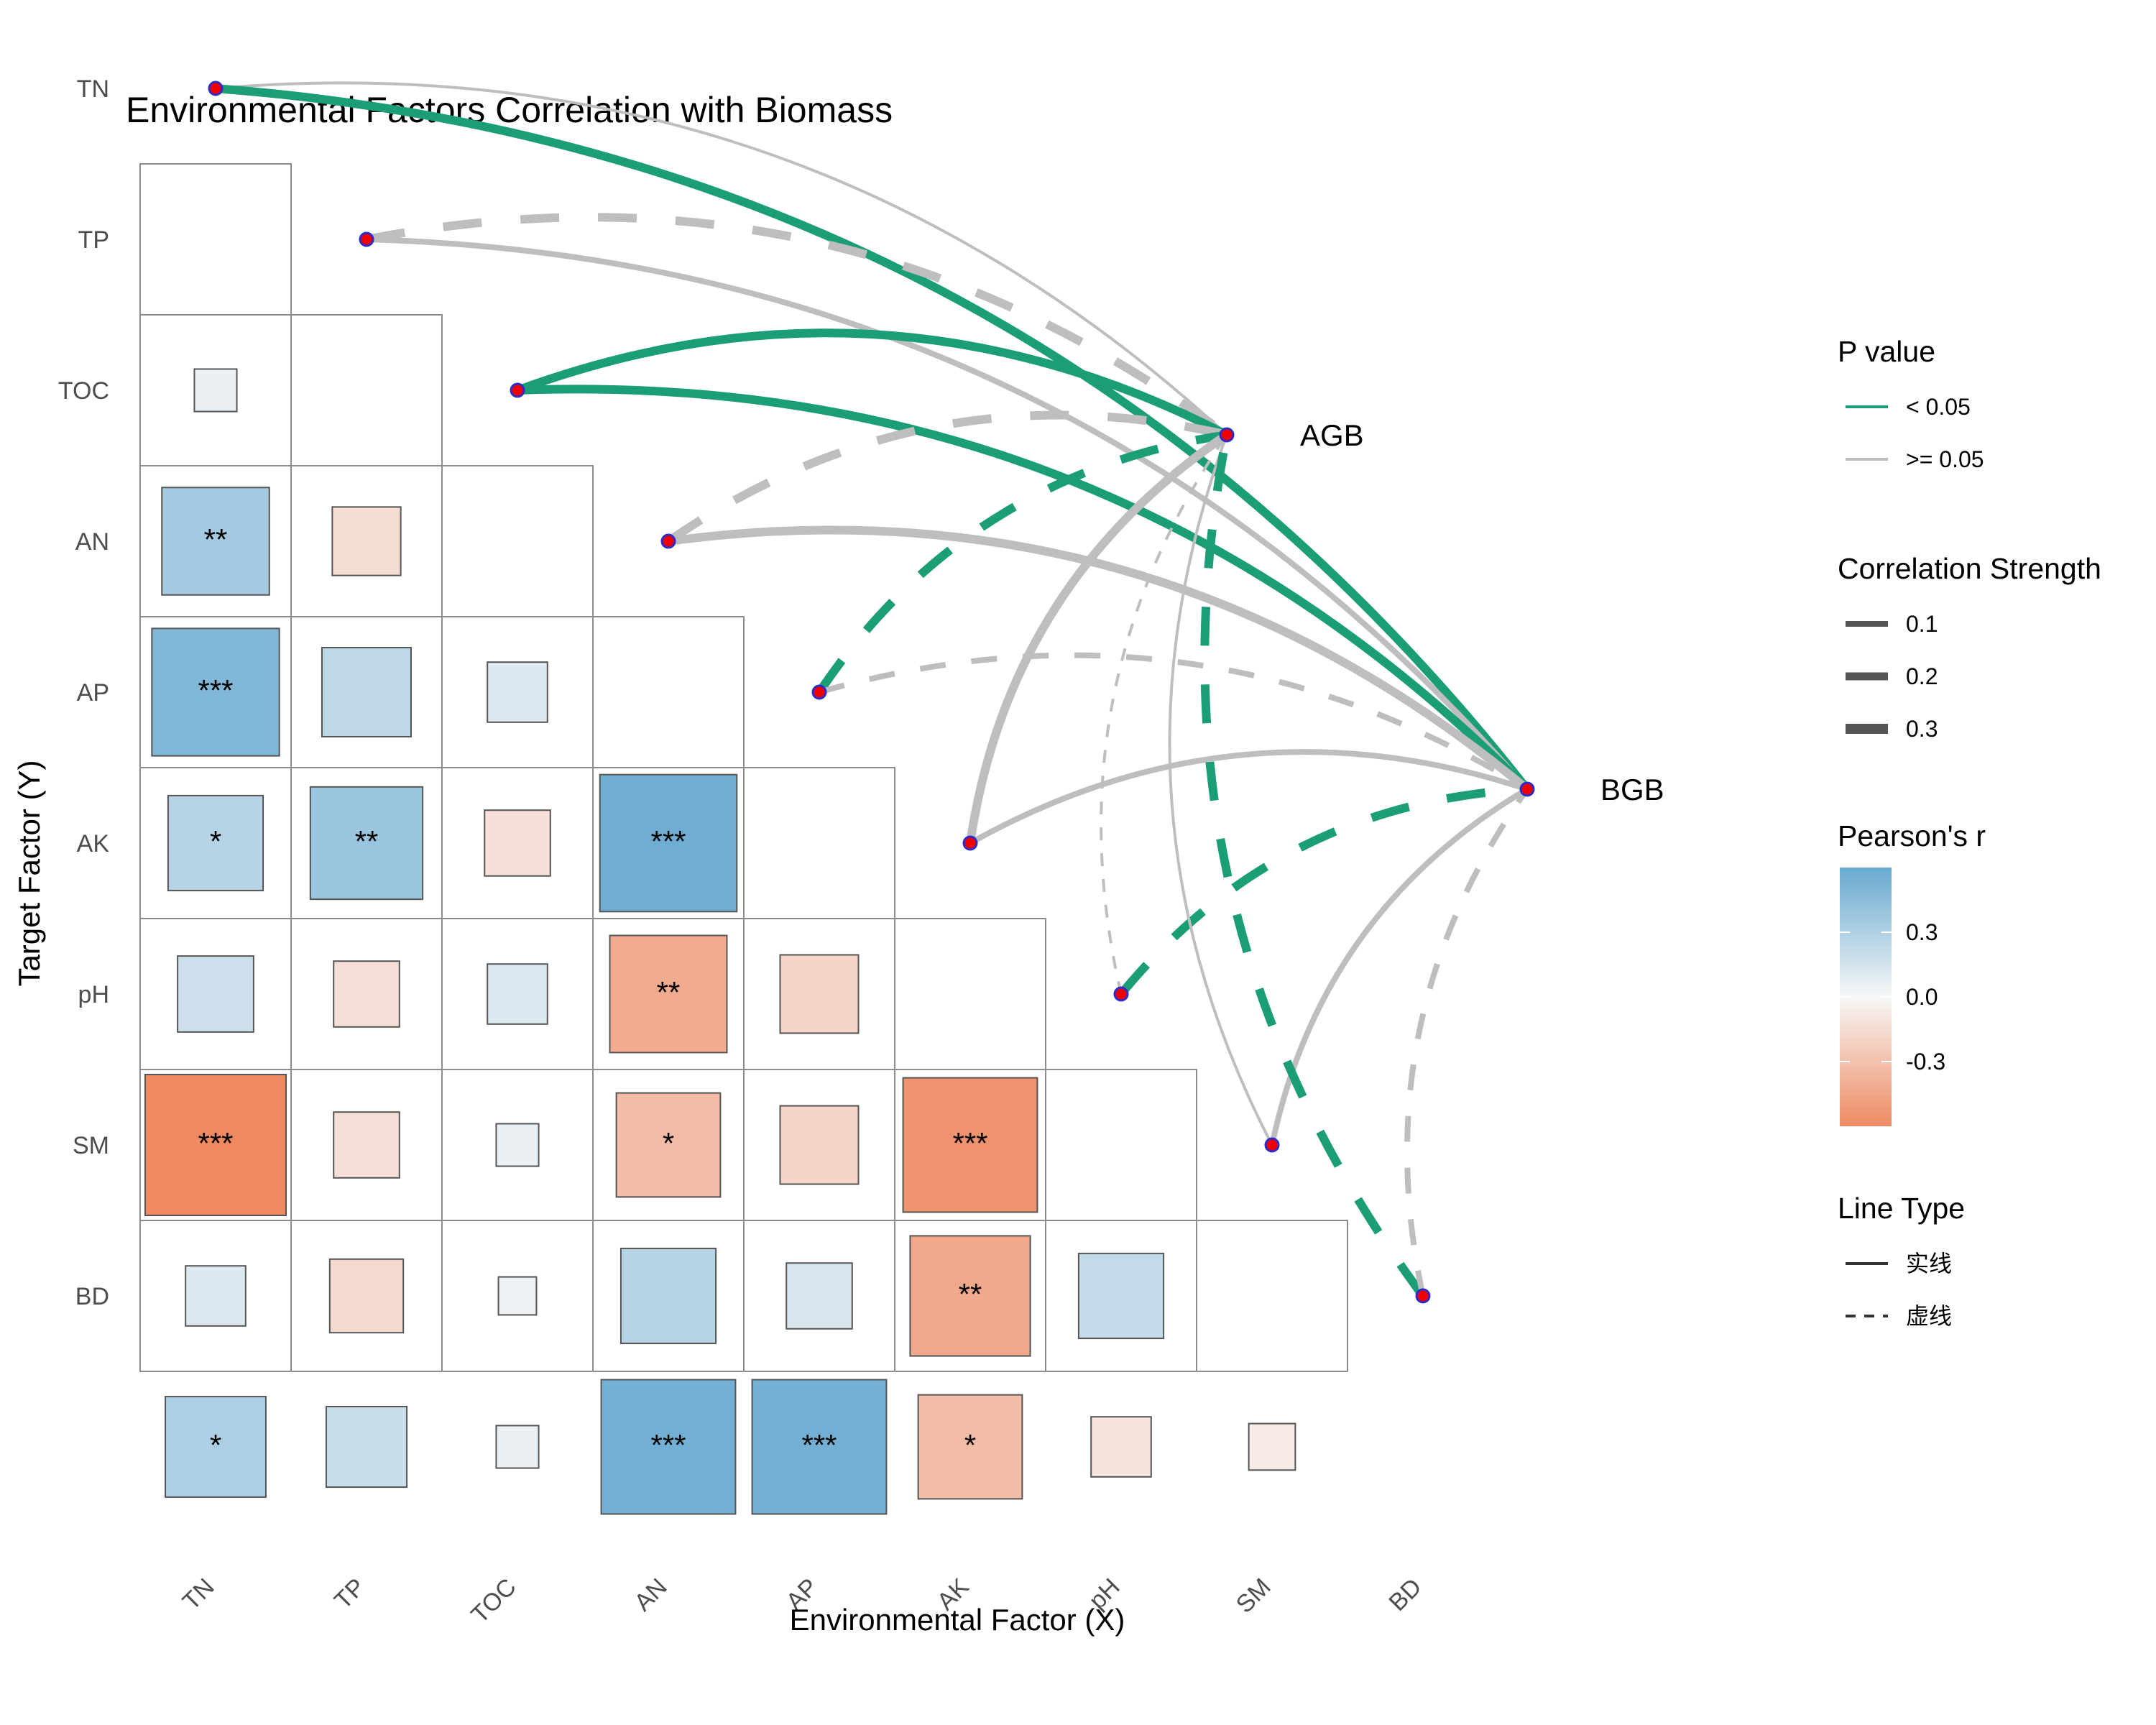 Image resolution: width=2156 pixels, height=1725 pixels. What do you see at coordinates (1332, 435) in the screenshot?
I see `target-label-AGB: AGB` at bounding box center [1332, 435].